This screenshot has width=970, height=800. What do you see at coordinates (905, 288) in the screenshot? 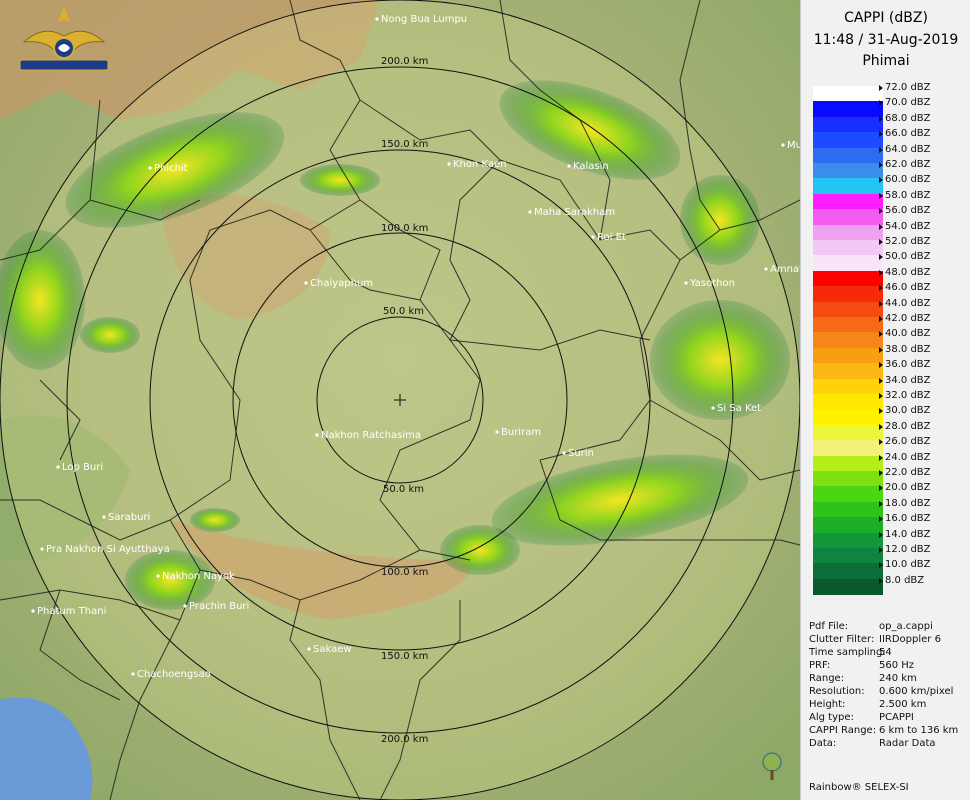
I see `legend-label: 46.0 dBZ` at bounding box center [905, 288].